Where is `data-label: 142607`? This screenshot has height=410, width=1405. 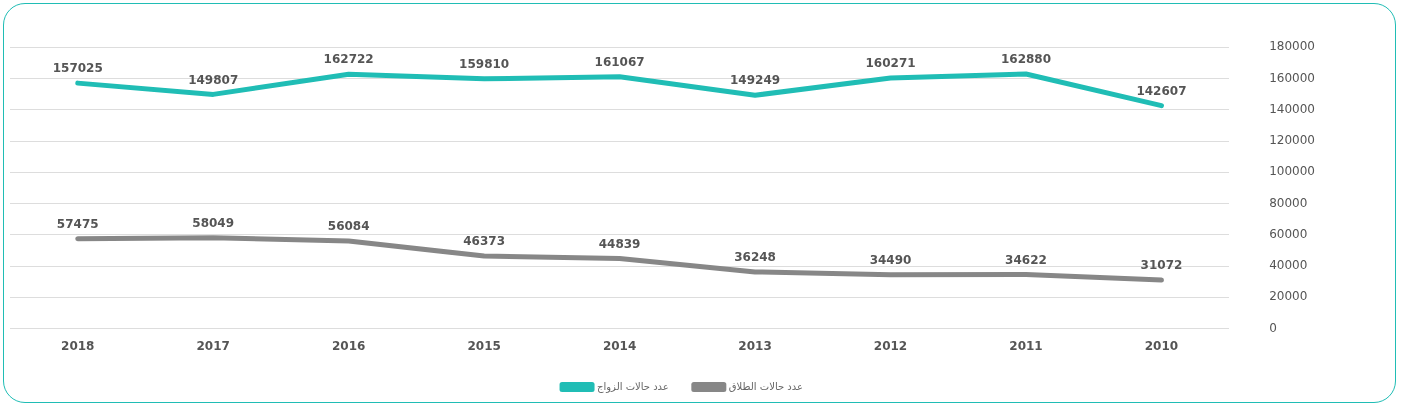 data-label: 142607 is located at coordinates (1161, 90).